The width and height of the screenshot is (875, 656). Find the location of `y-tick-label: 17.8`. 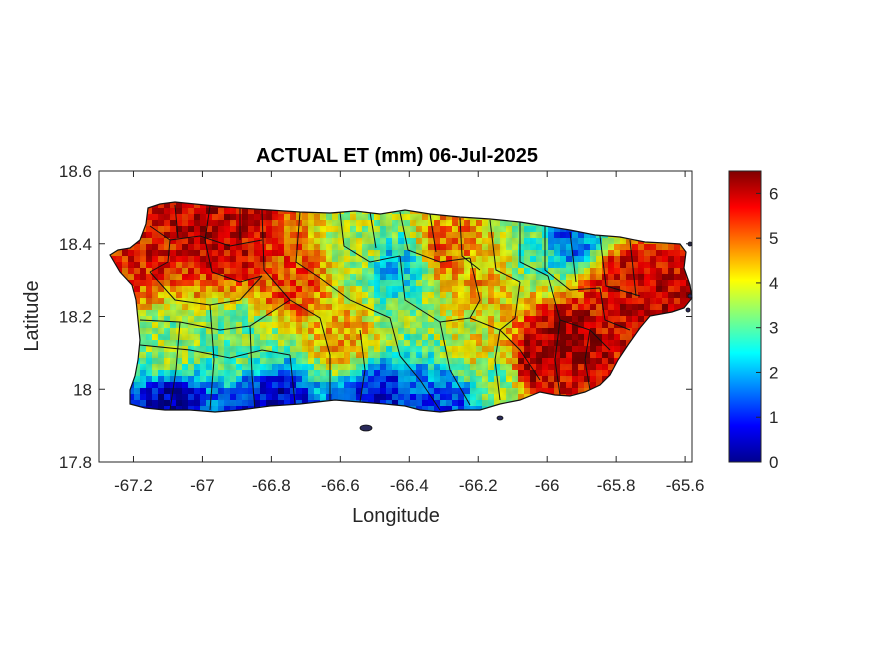

y-tick-label: 17.8 is located at coordinates (75, 462).